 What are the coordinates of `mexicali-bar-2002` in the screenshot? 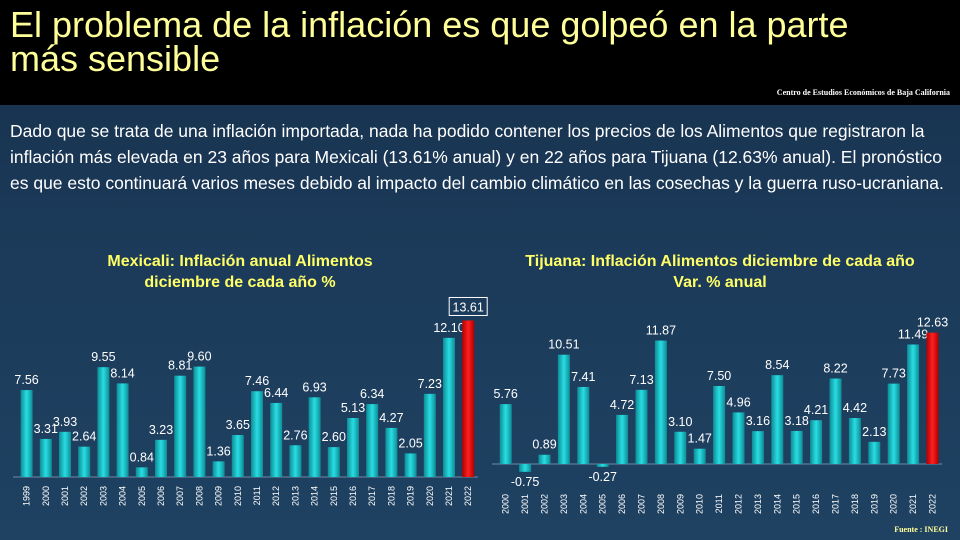 It's located at (84, 461).